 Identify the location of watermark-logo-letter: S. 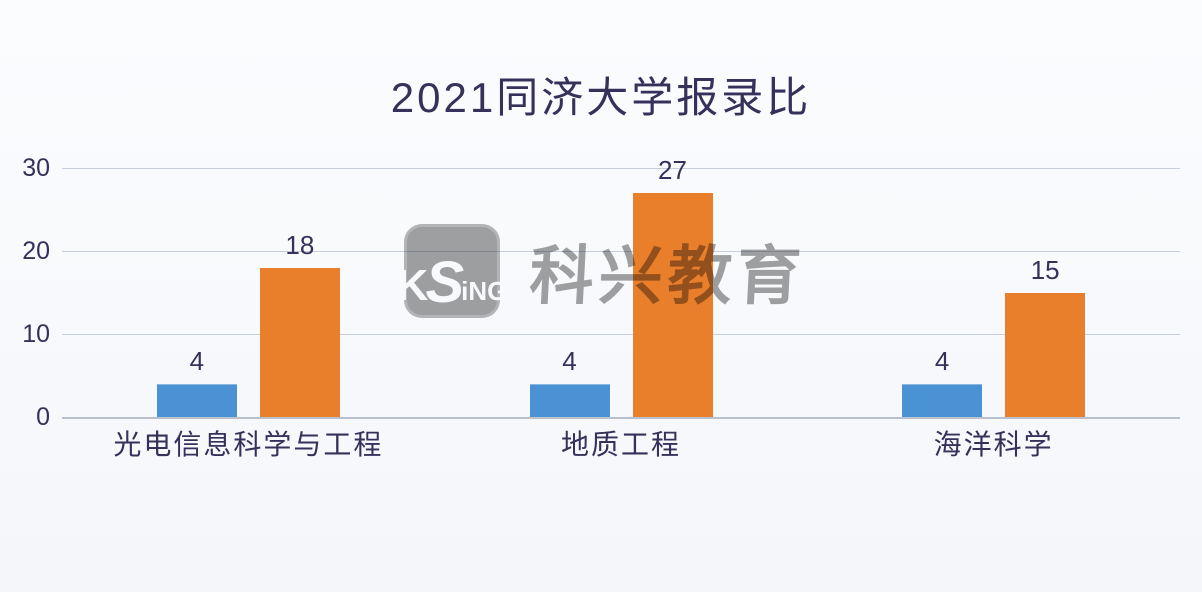
(445, 282).